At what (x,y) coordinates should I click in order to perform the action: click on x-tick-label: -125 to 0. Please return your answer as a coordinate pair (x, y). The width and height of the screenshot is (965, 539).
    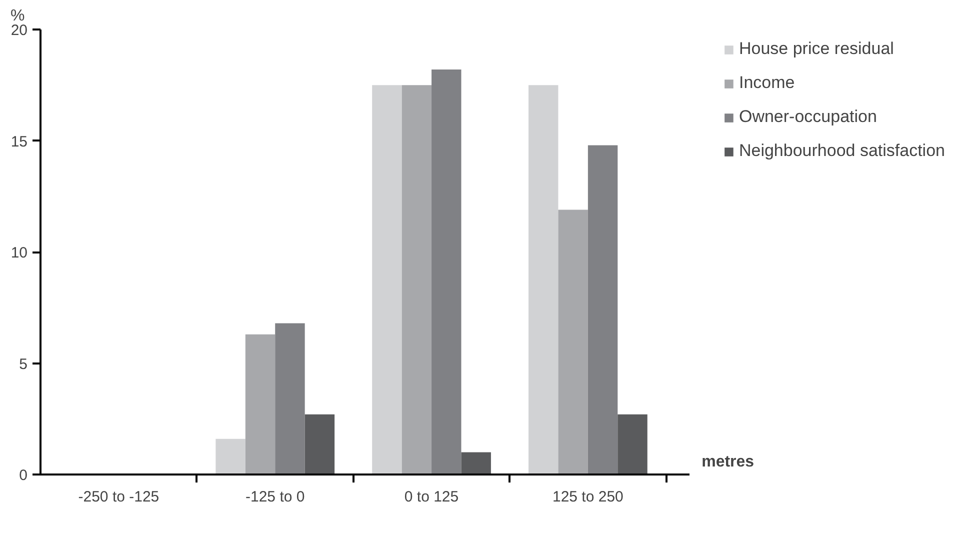
    Looking at the image, I should click on (275, 497).